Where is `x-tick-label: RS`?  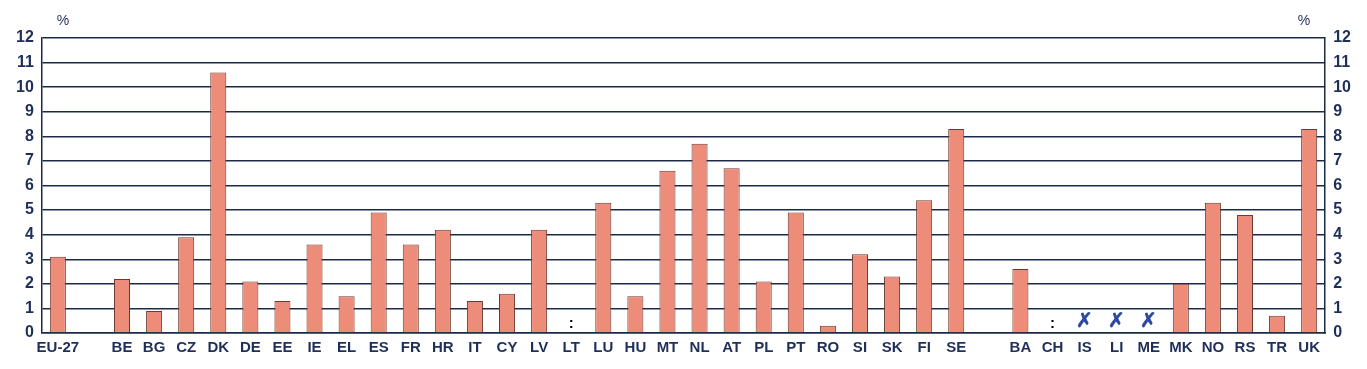 x-tick-label: RS is located at coordinates (1245, 347).